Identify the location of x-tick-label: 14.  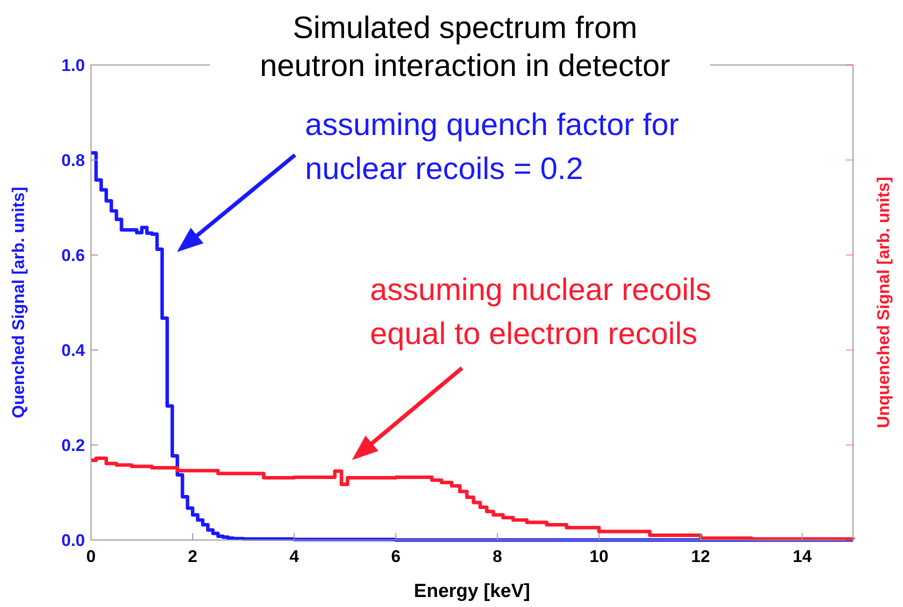
(802, 556).